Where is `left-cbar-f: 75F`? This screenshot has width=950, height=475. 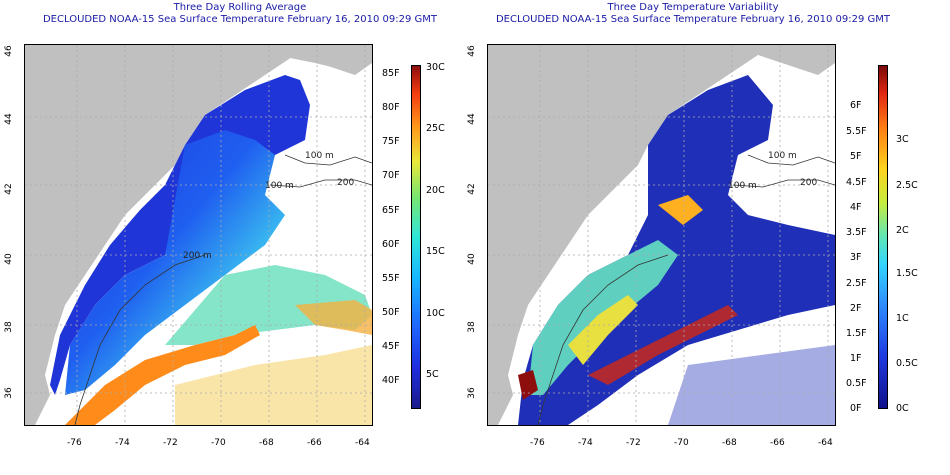 left-cbar-f: 75F is located at coordinates (391, 141).